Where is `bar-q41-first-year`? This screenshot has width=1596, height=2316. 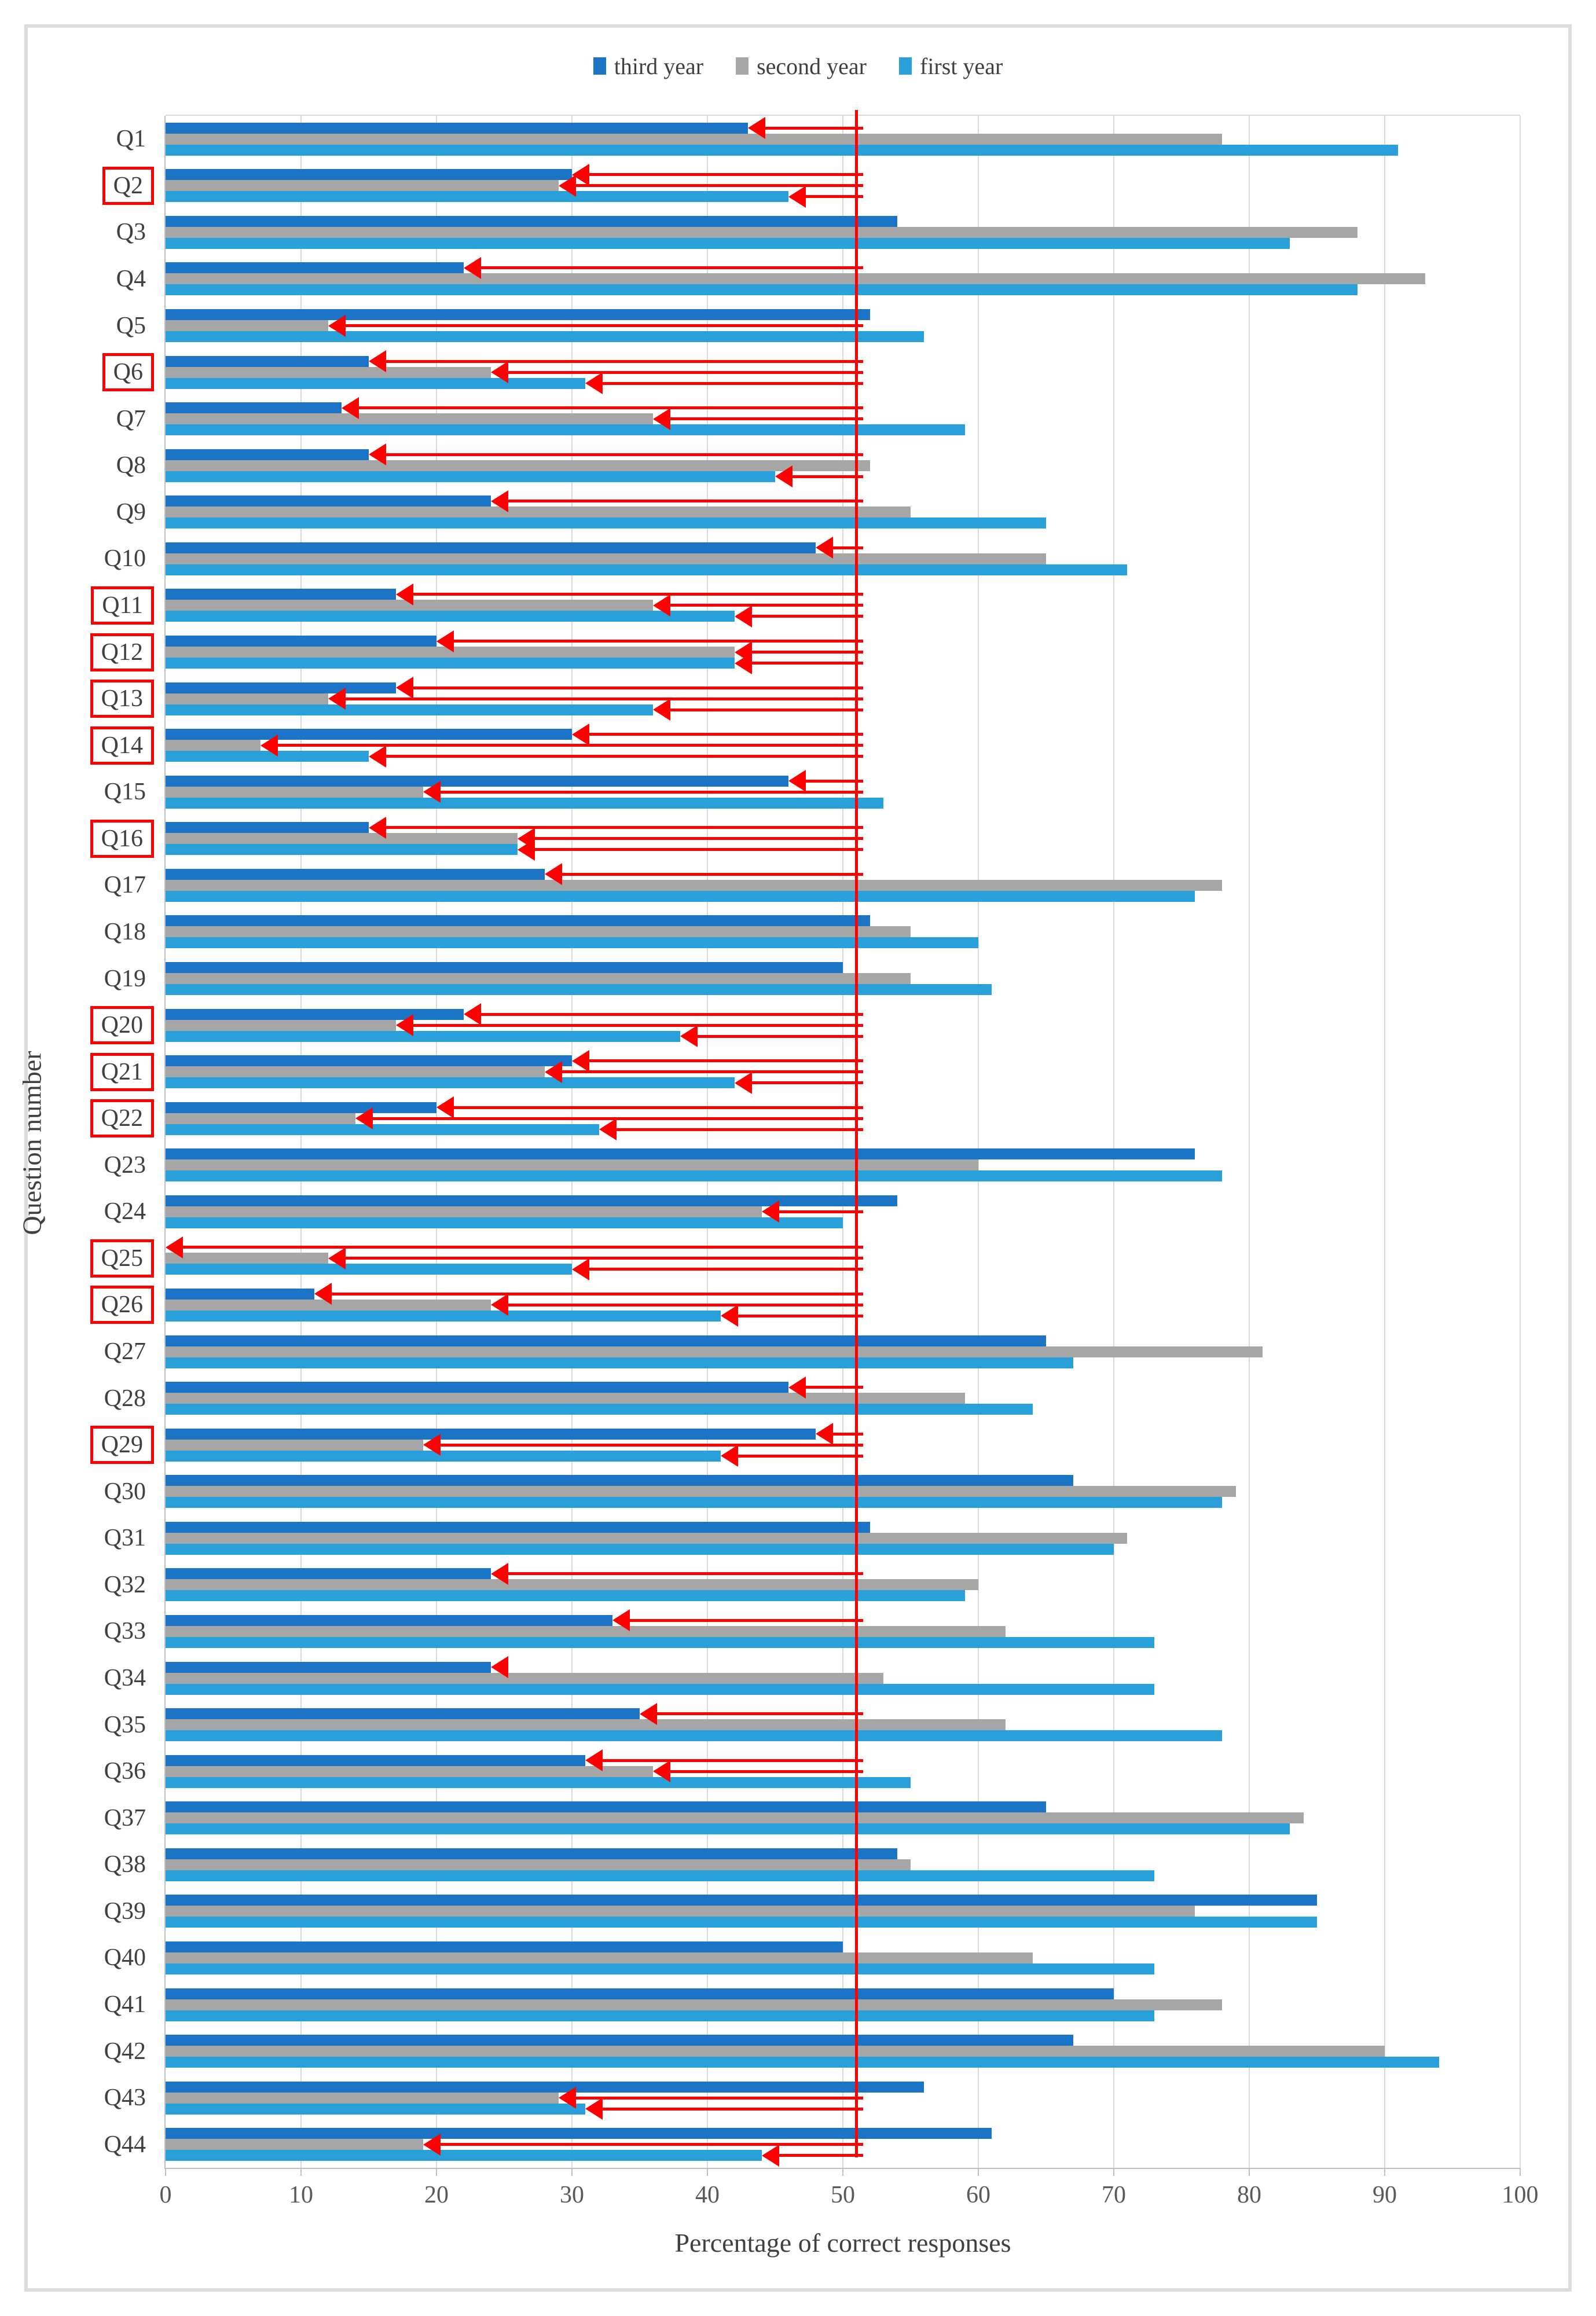
bar-q41-first-year is located at coordinates (660, 2016).